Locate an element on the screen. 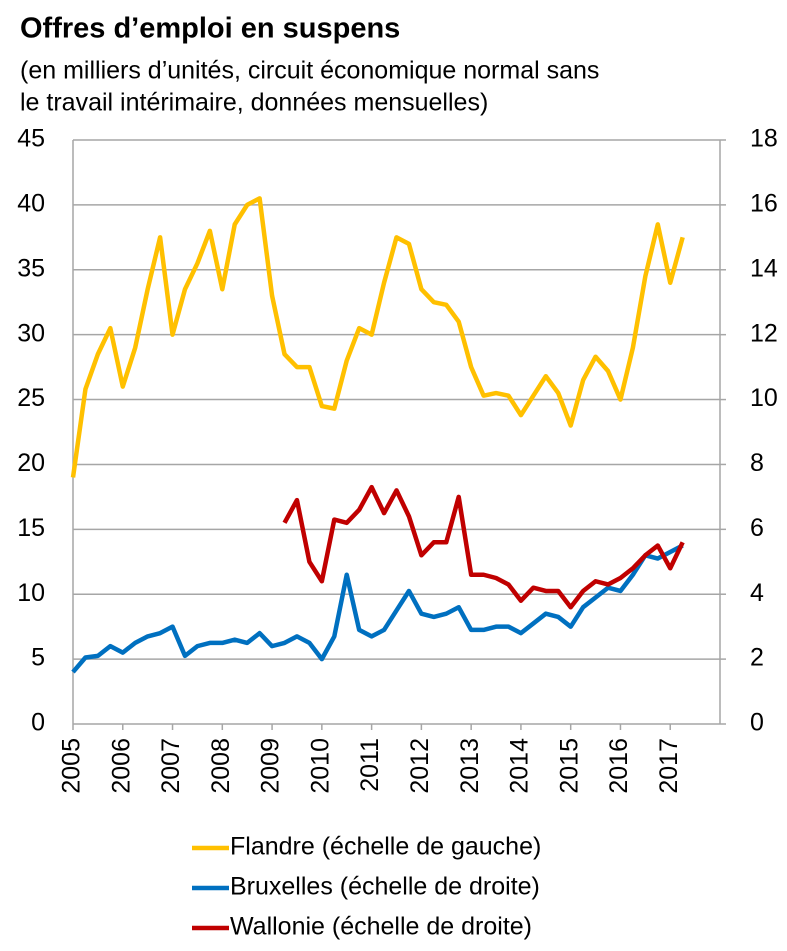 This screenshot has width=787, height=951. y2-tick-label: 12 is located at coordinates (764, 333).